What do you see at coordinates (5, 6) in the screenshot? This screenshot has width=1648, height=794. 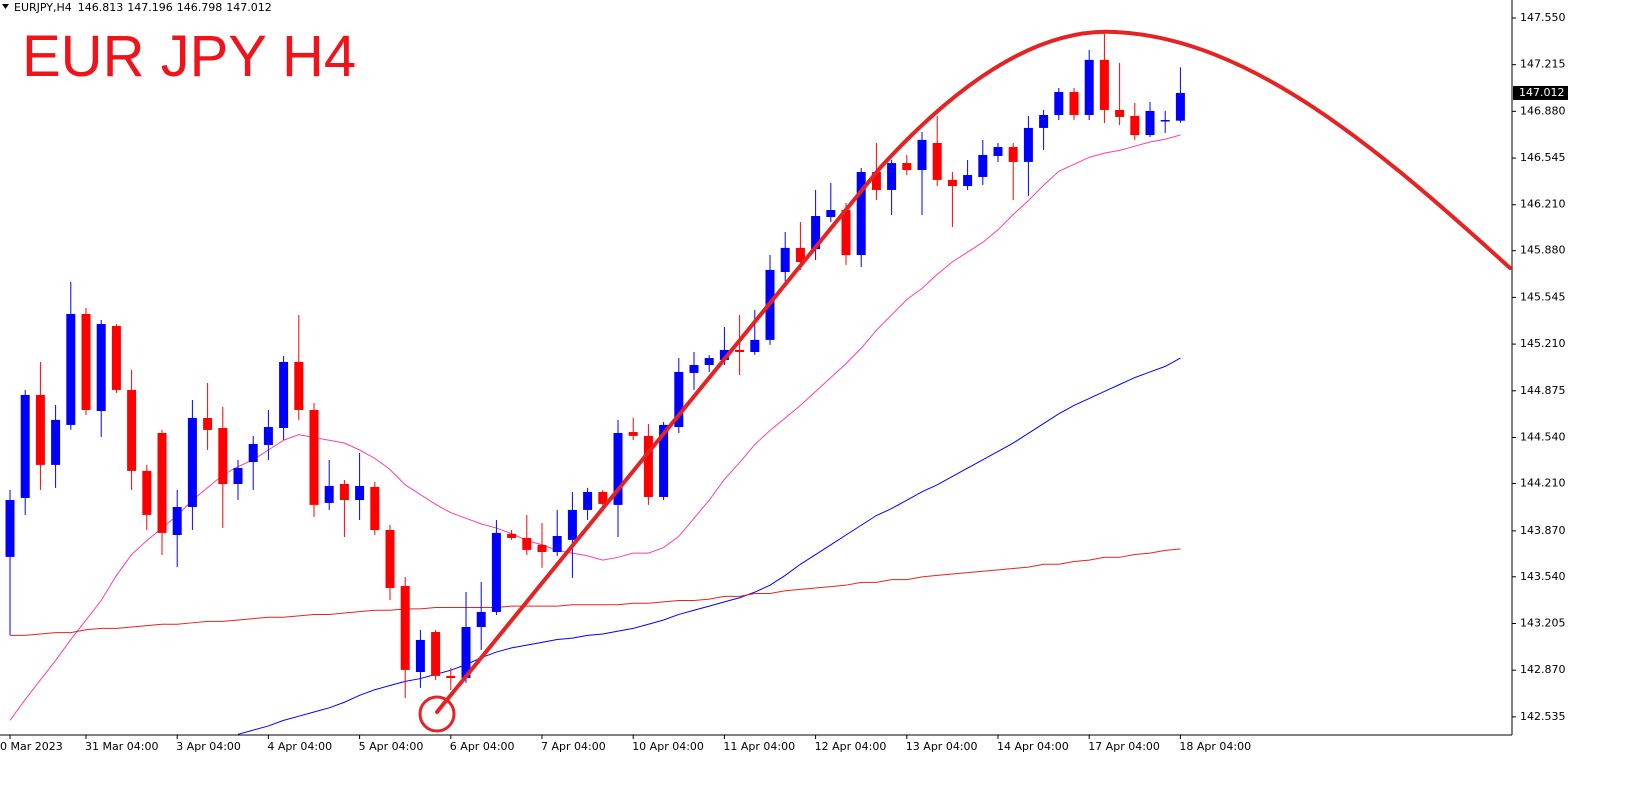 I see `menu-arrow` at bounding box center [5, 6].